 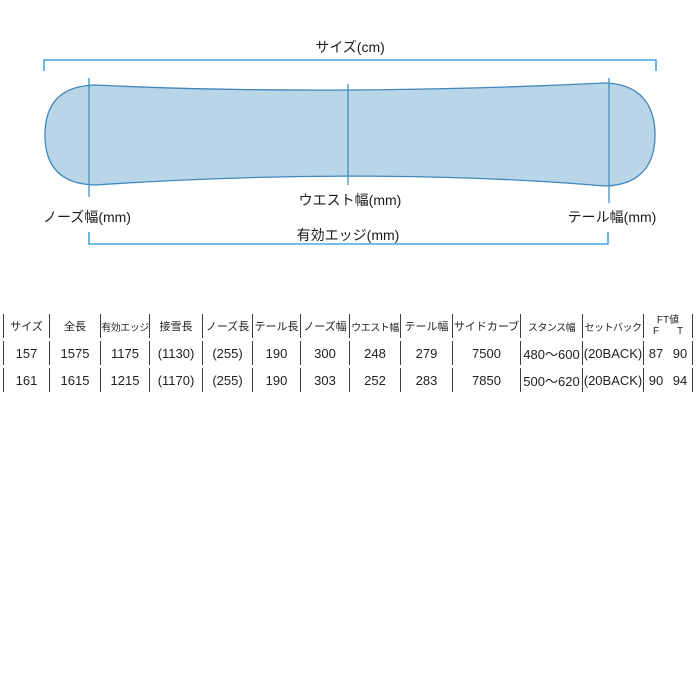 What do you see at coordinates (668, 353) in the screenshot?
I see `spec-value-ft: 87 90` at bounding box center [668, 353].